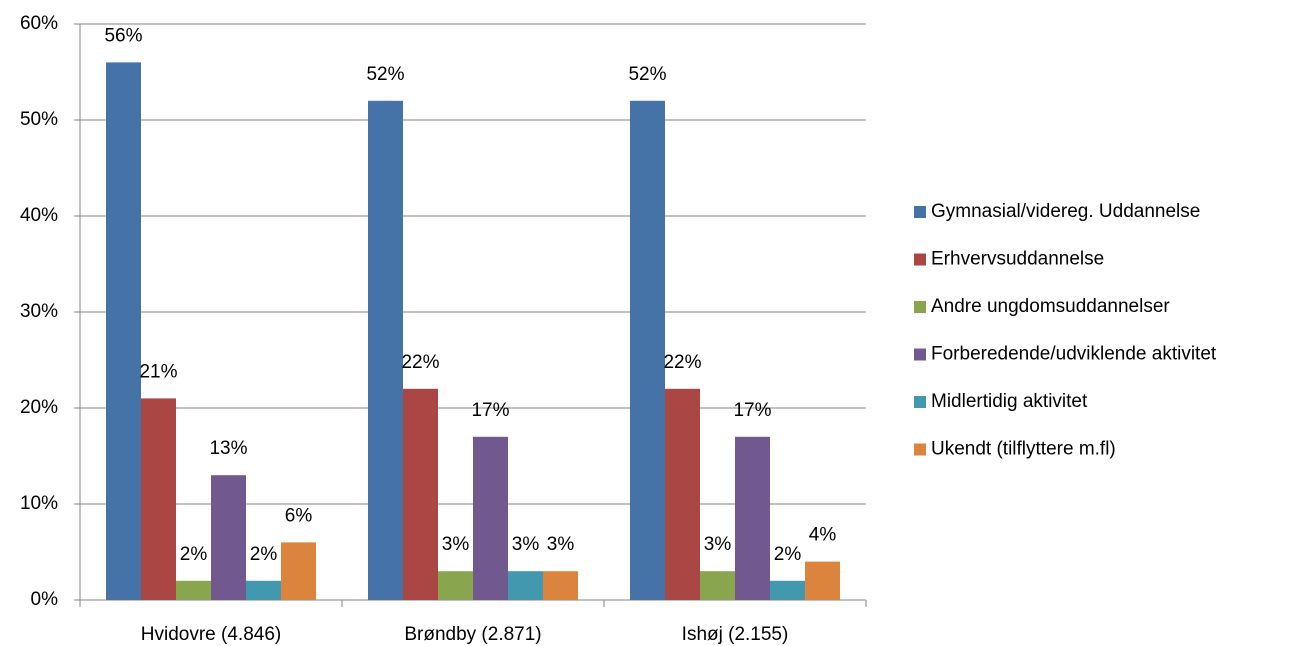 This screenshot has width=1311, height=646. I want to click on legend-label: Ukendt (tilflyttere m.fl), so click(1023, 449).